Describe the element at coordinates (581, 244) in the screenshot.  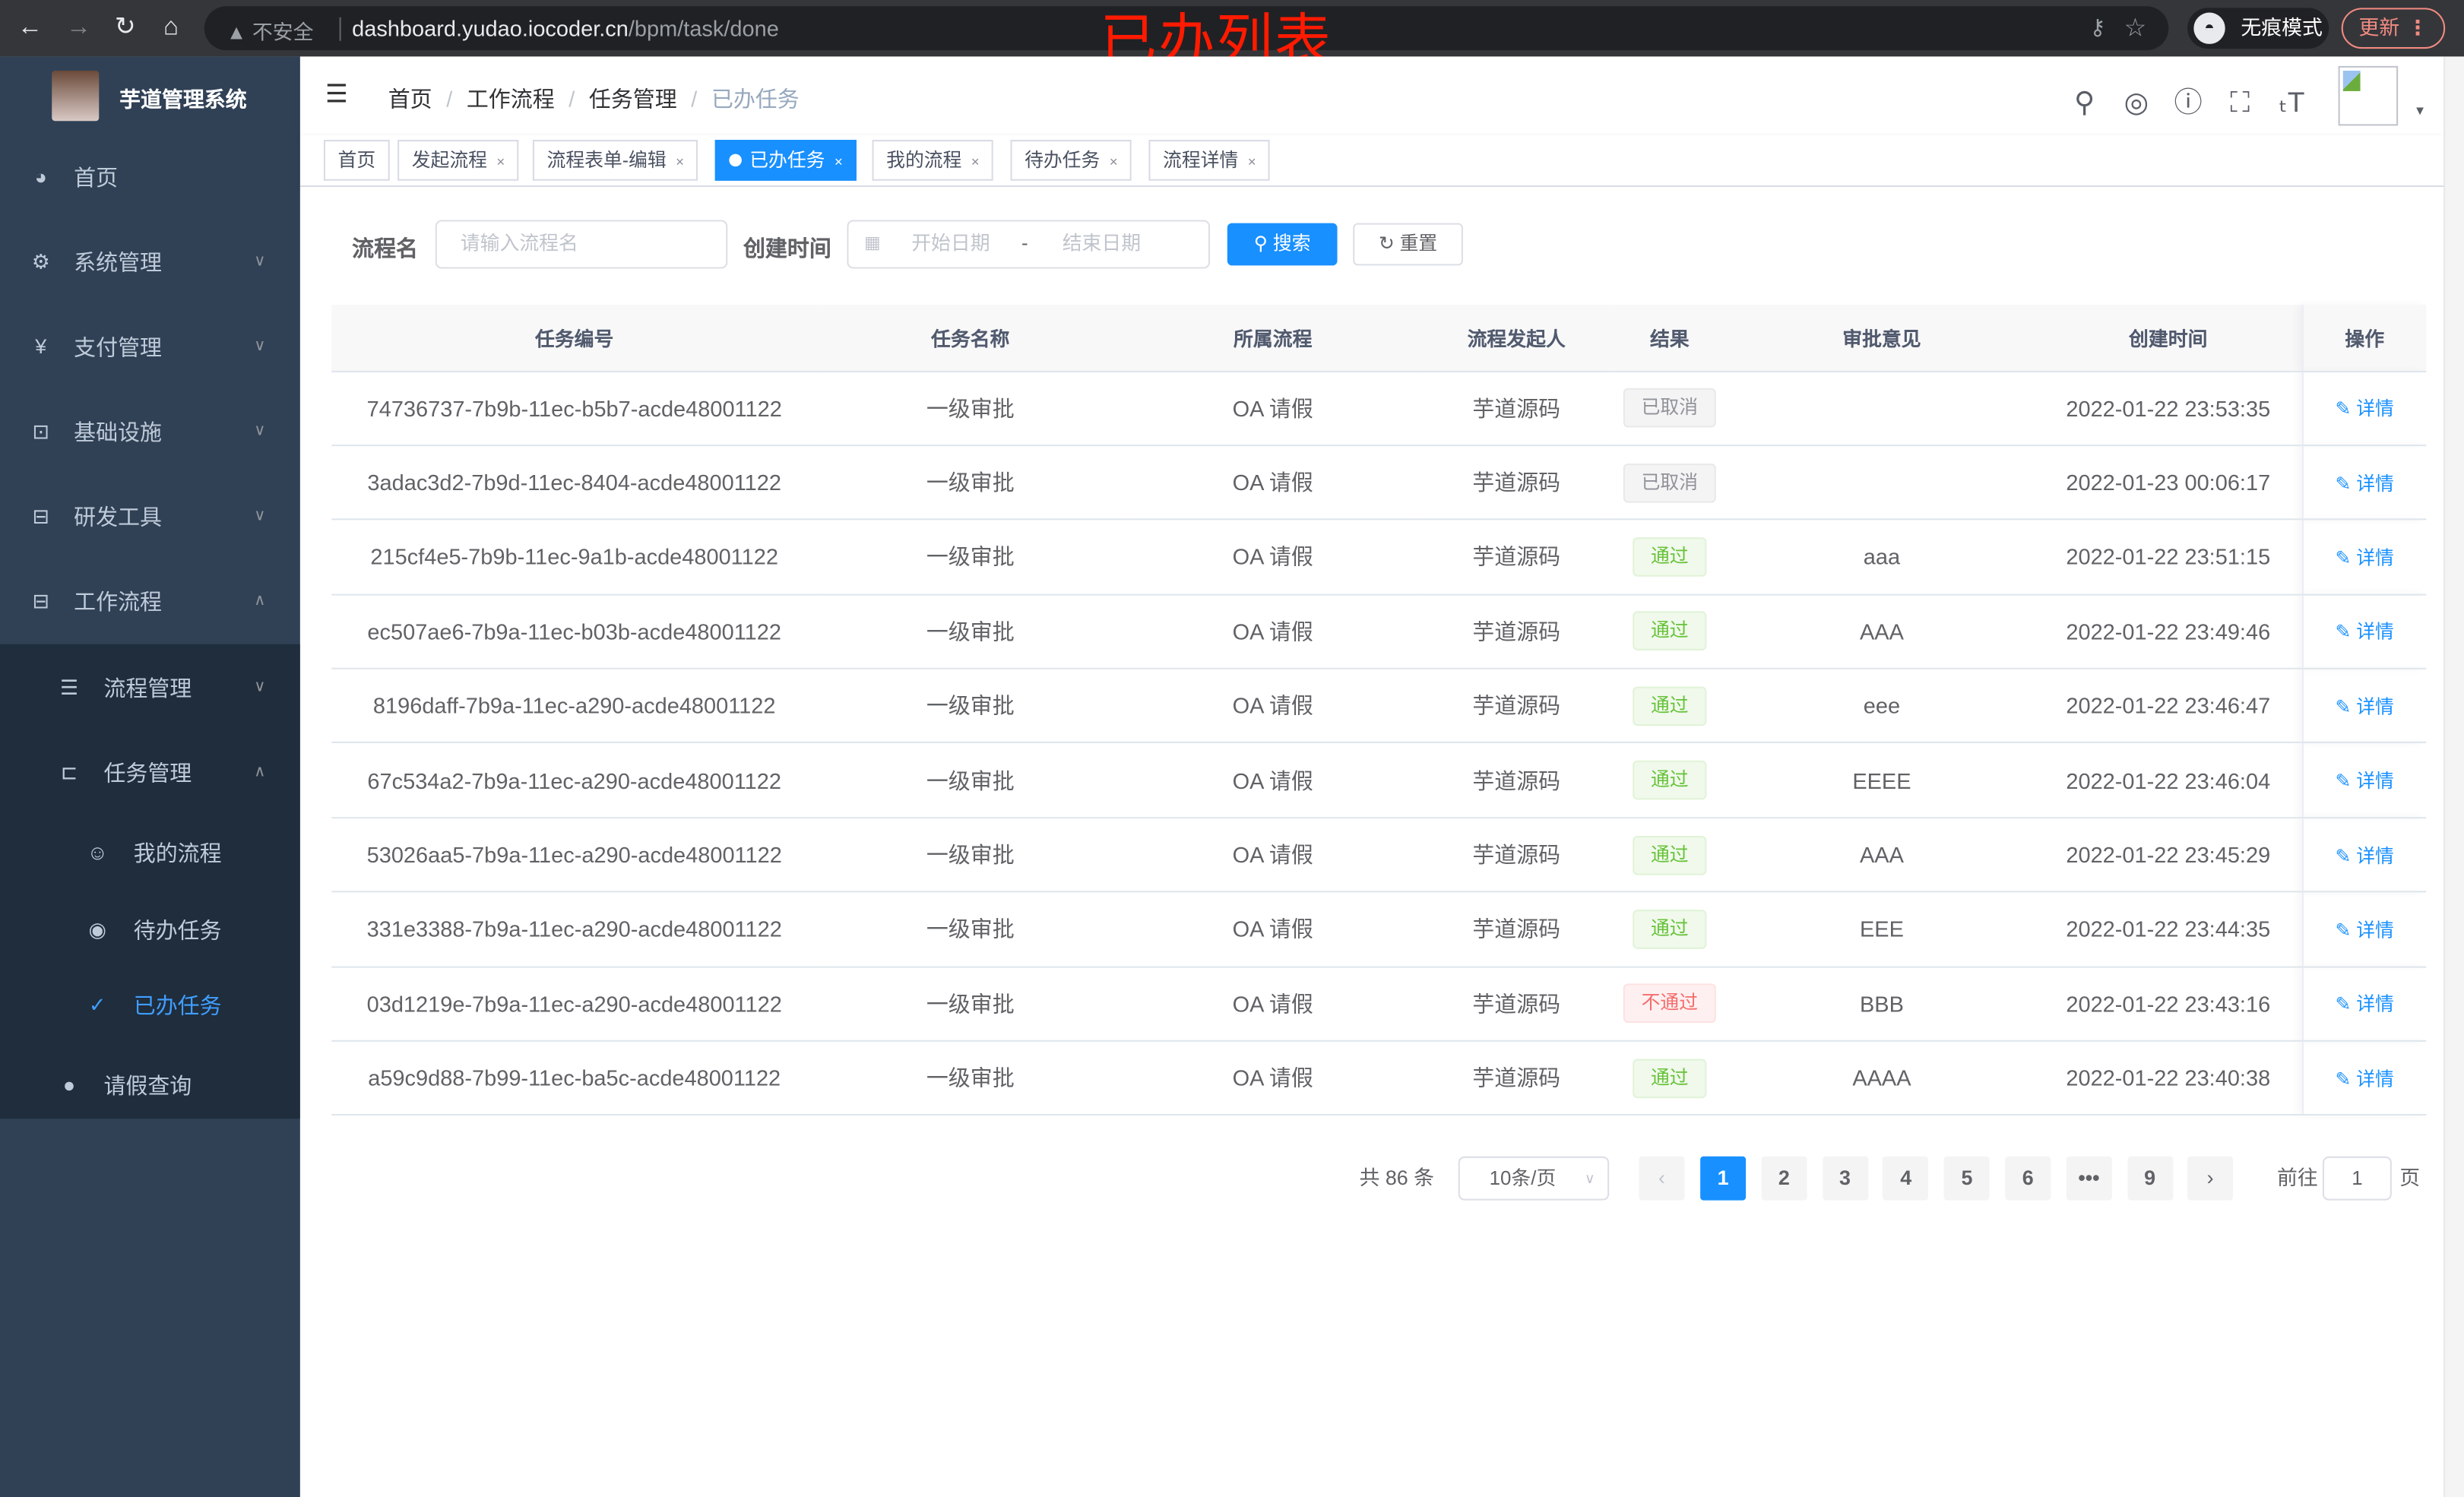
I see `process-name-input: 请输入流程名` at that location.